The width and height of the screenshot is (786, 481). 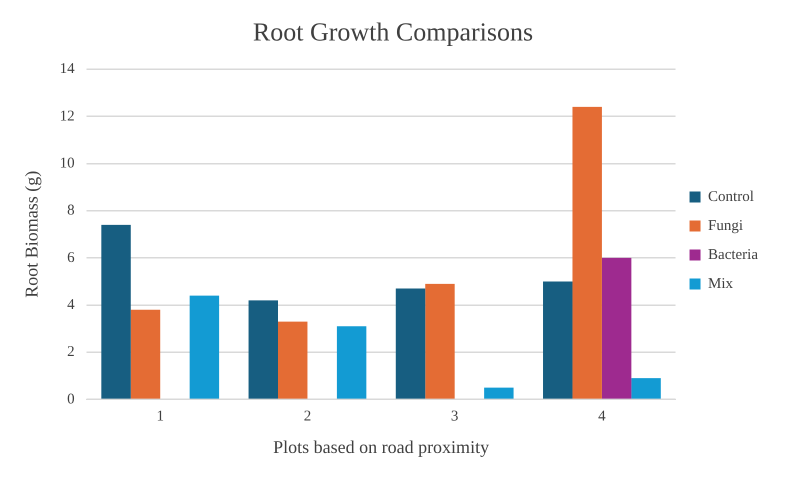 I want to click on y-tick-label: 8, so click(x=71, y=210).